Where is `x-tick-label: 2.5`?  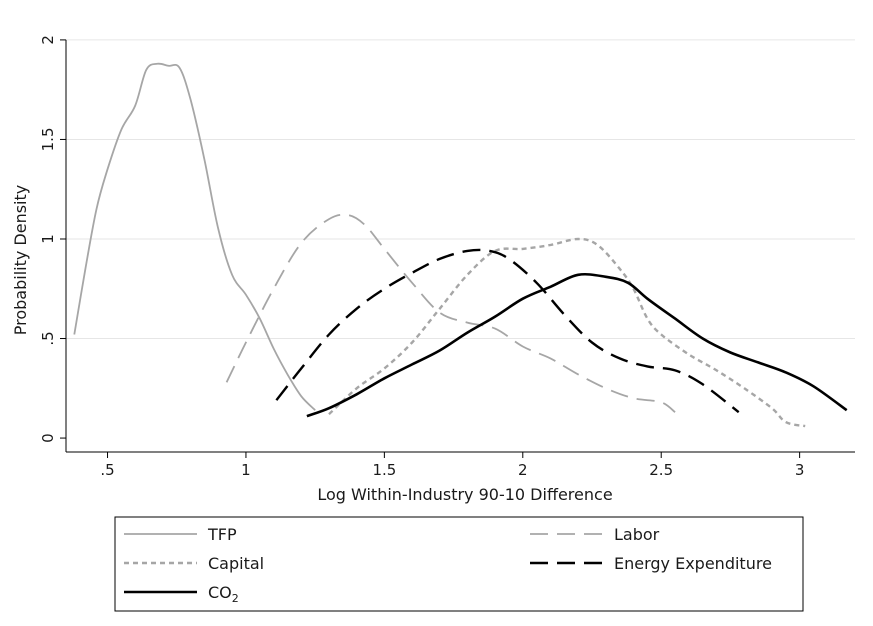 x-tick-label: 2.5 is located at coordinates (661, 470).